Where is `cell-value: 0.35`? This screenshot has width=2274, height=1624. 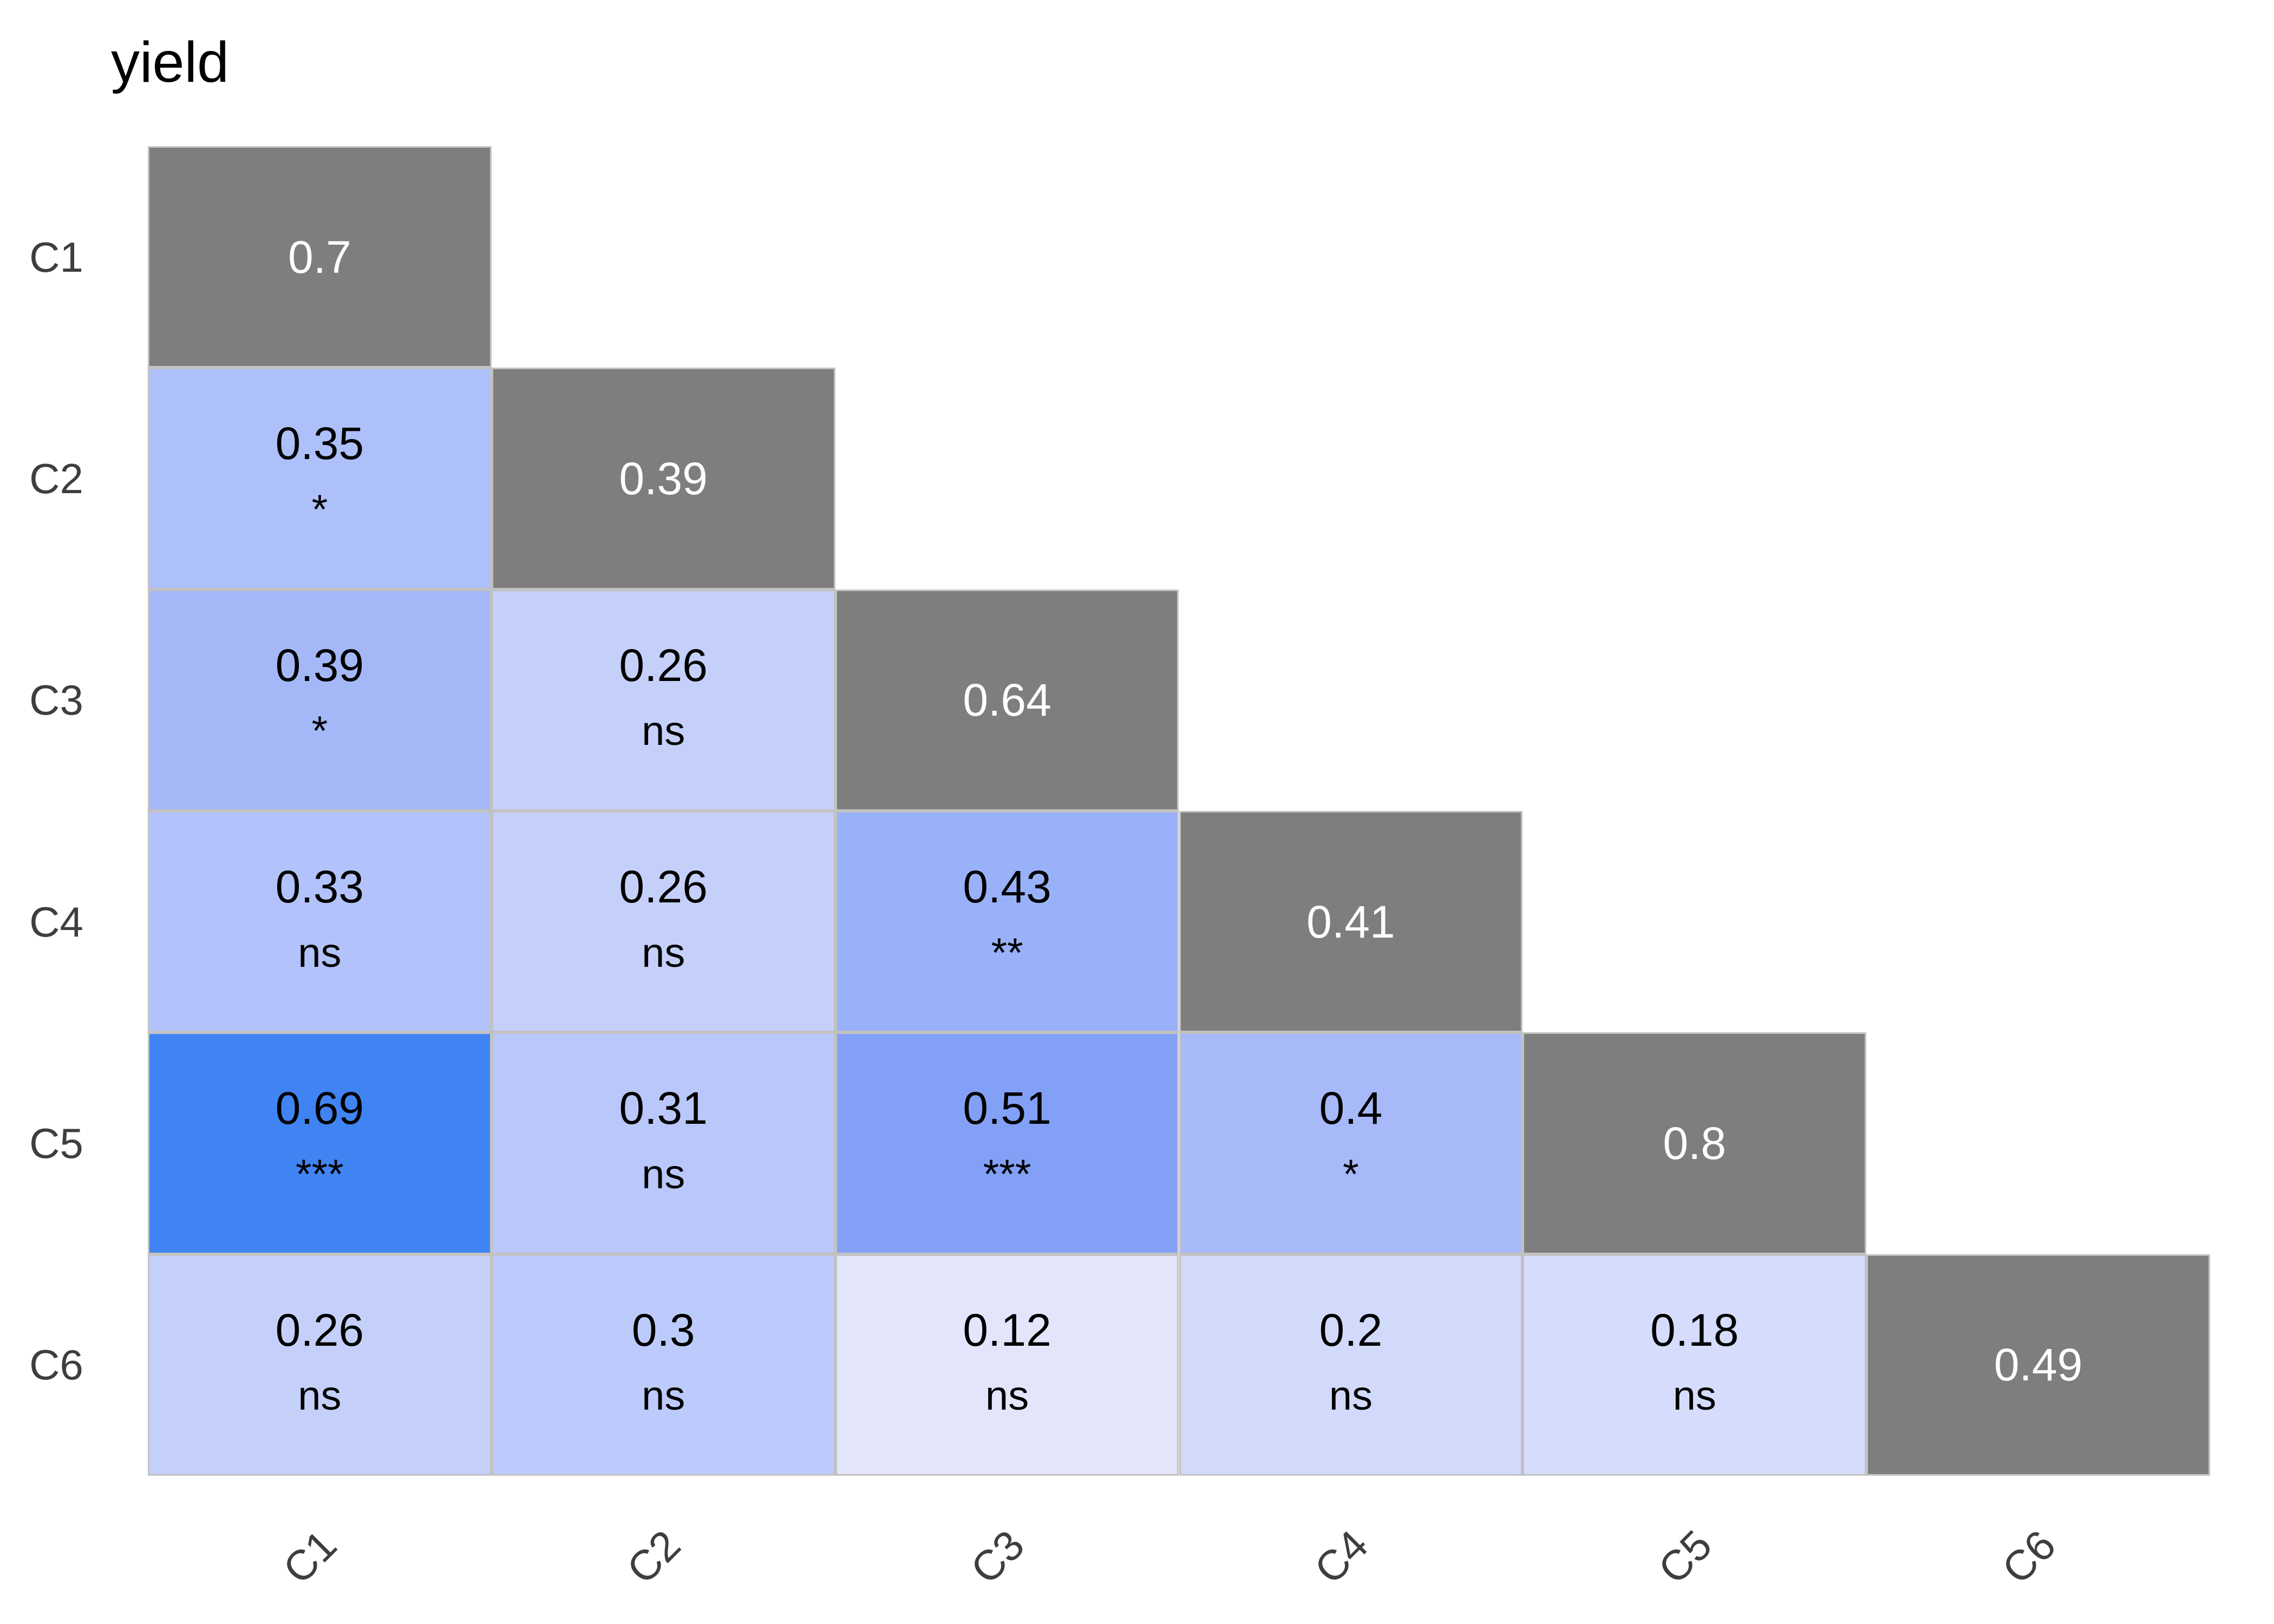 cell-value: 0.35 is located at coordinates (320, 443).